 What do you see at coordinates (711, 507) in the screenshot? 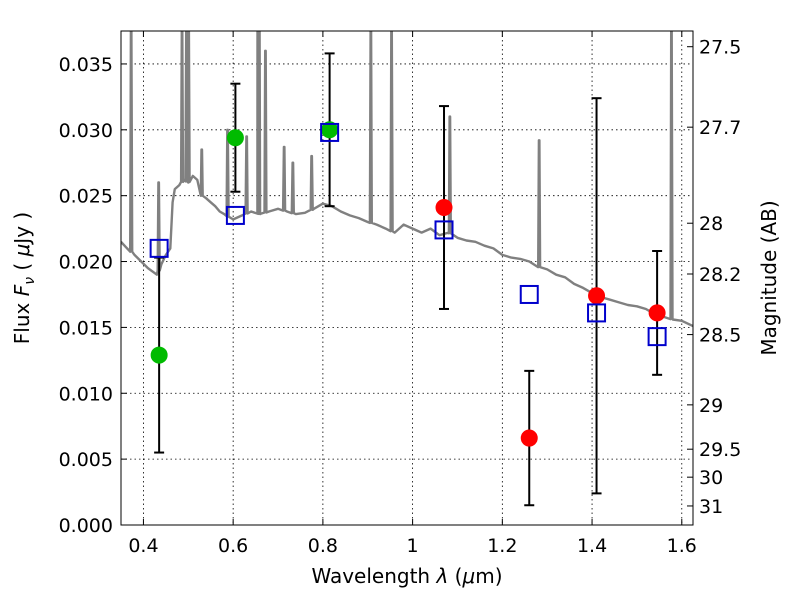
I see `y2-tick-label: 31` at bounding box center [711, 507].